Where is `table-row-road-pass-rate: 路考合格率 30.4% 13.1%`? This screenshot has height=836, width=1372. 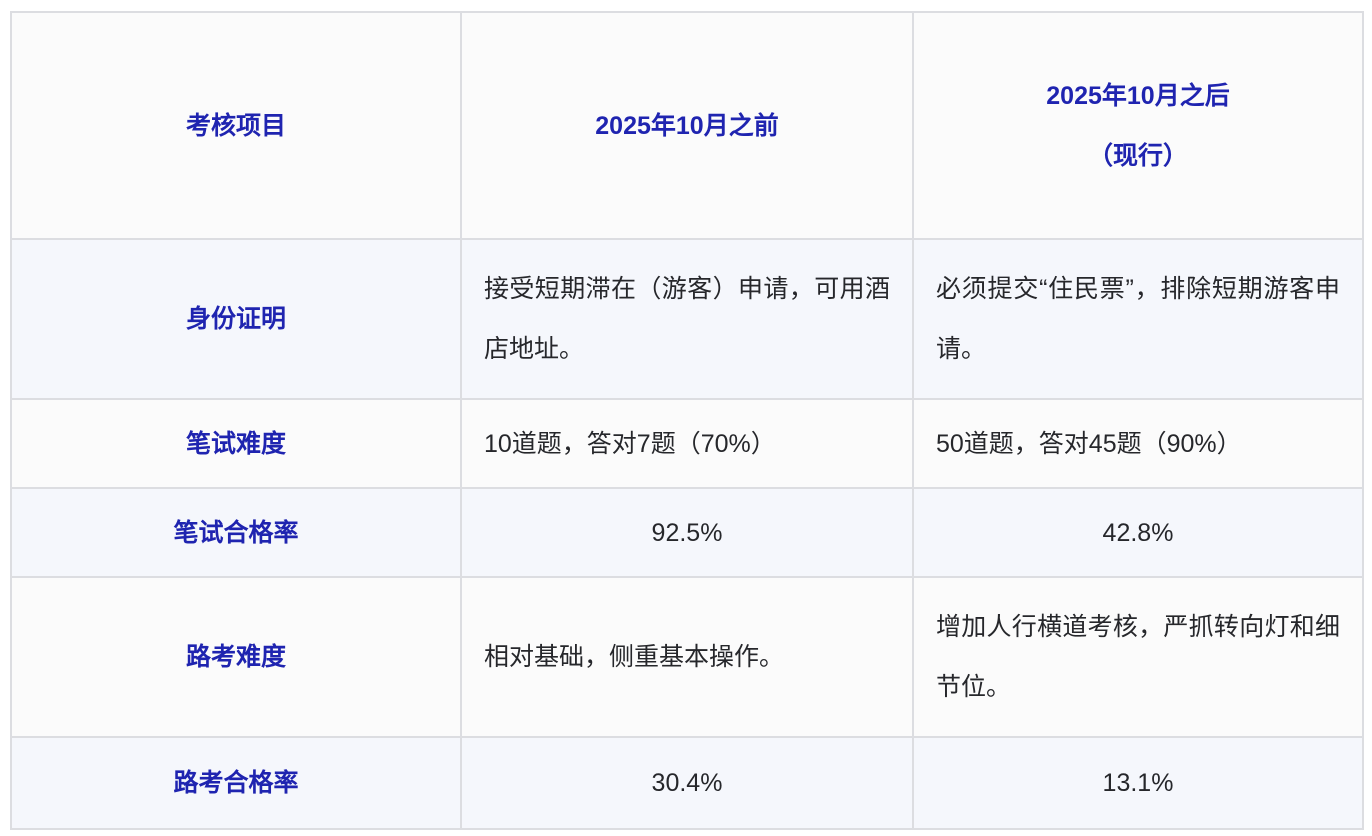
table-row-road-pass-rate: 路考合格率 30.4% 13.1% is located at coordinates (687, 783).